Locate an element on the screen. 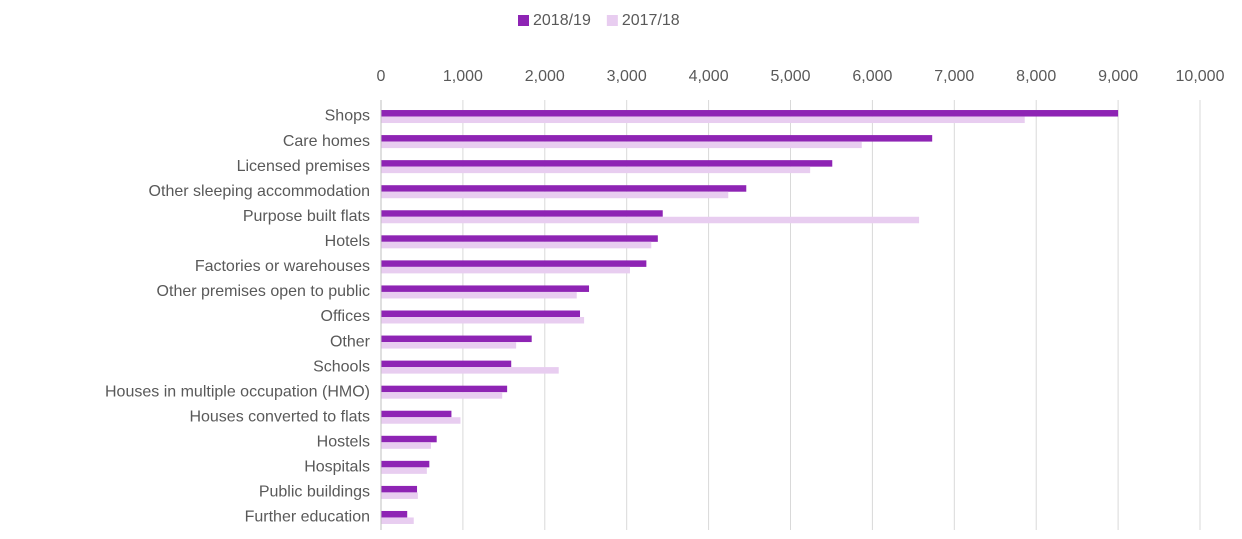  y-tick-label: Further education is located at coordinates (307, 517).